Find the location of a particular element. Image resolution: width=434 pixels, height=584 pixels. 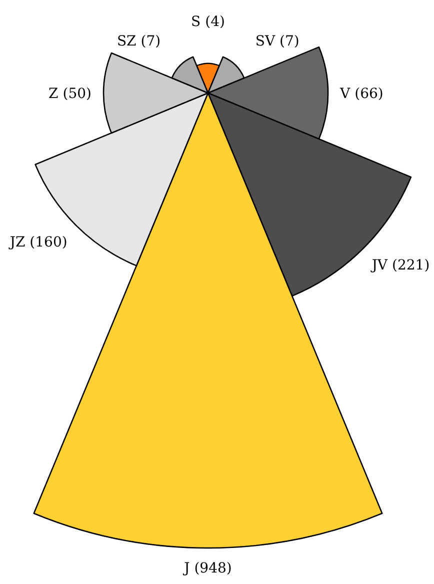

category-label: J is located at coordinates (188, 568).